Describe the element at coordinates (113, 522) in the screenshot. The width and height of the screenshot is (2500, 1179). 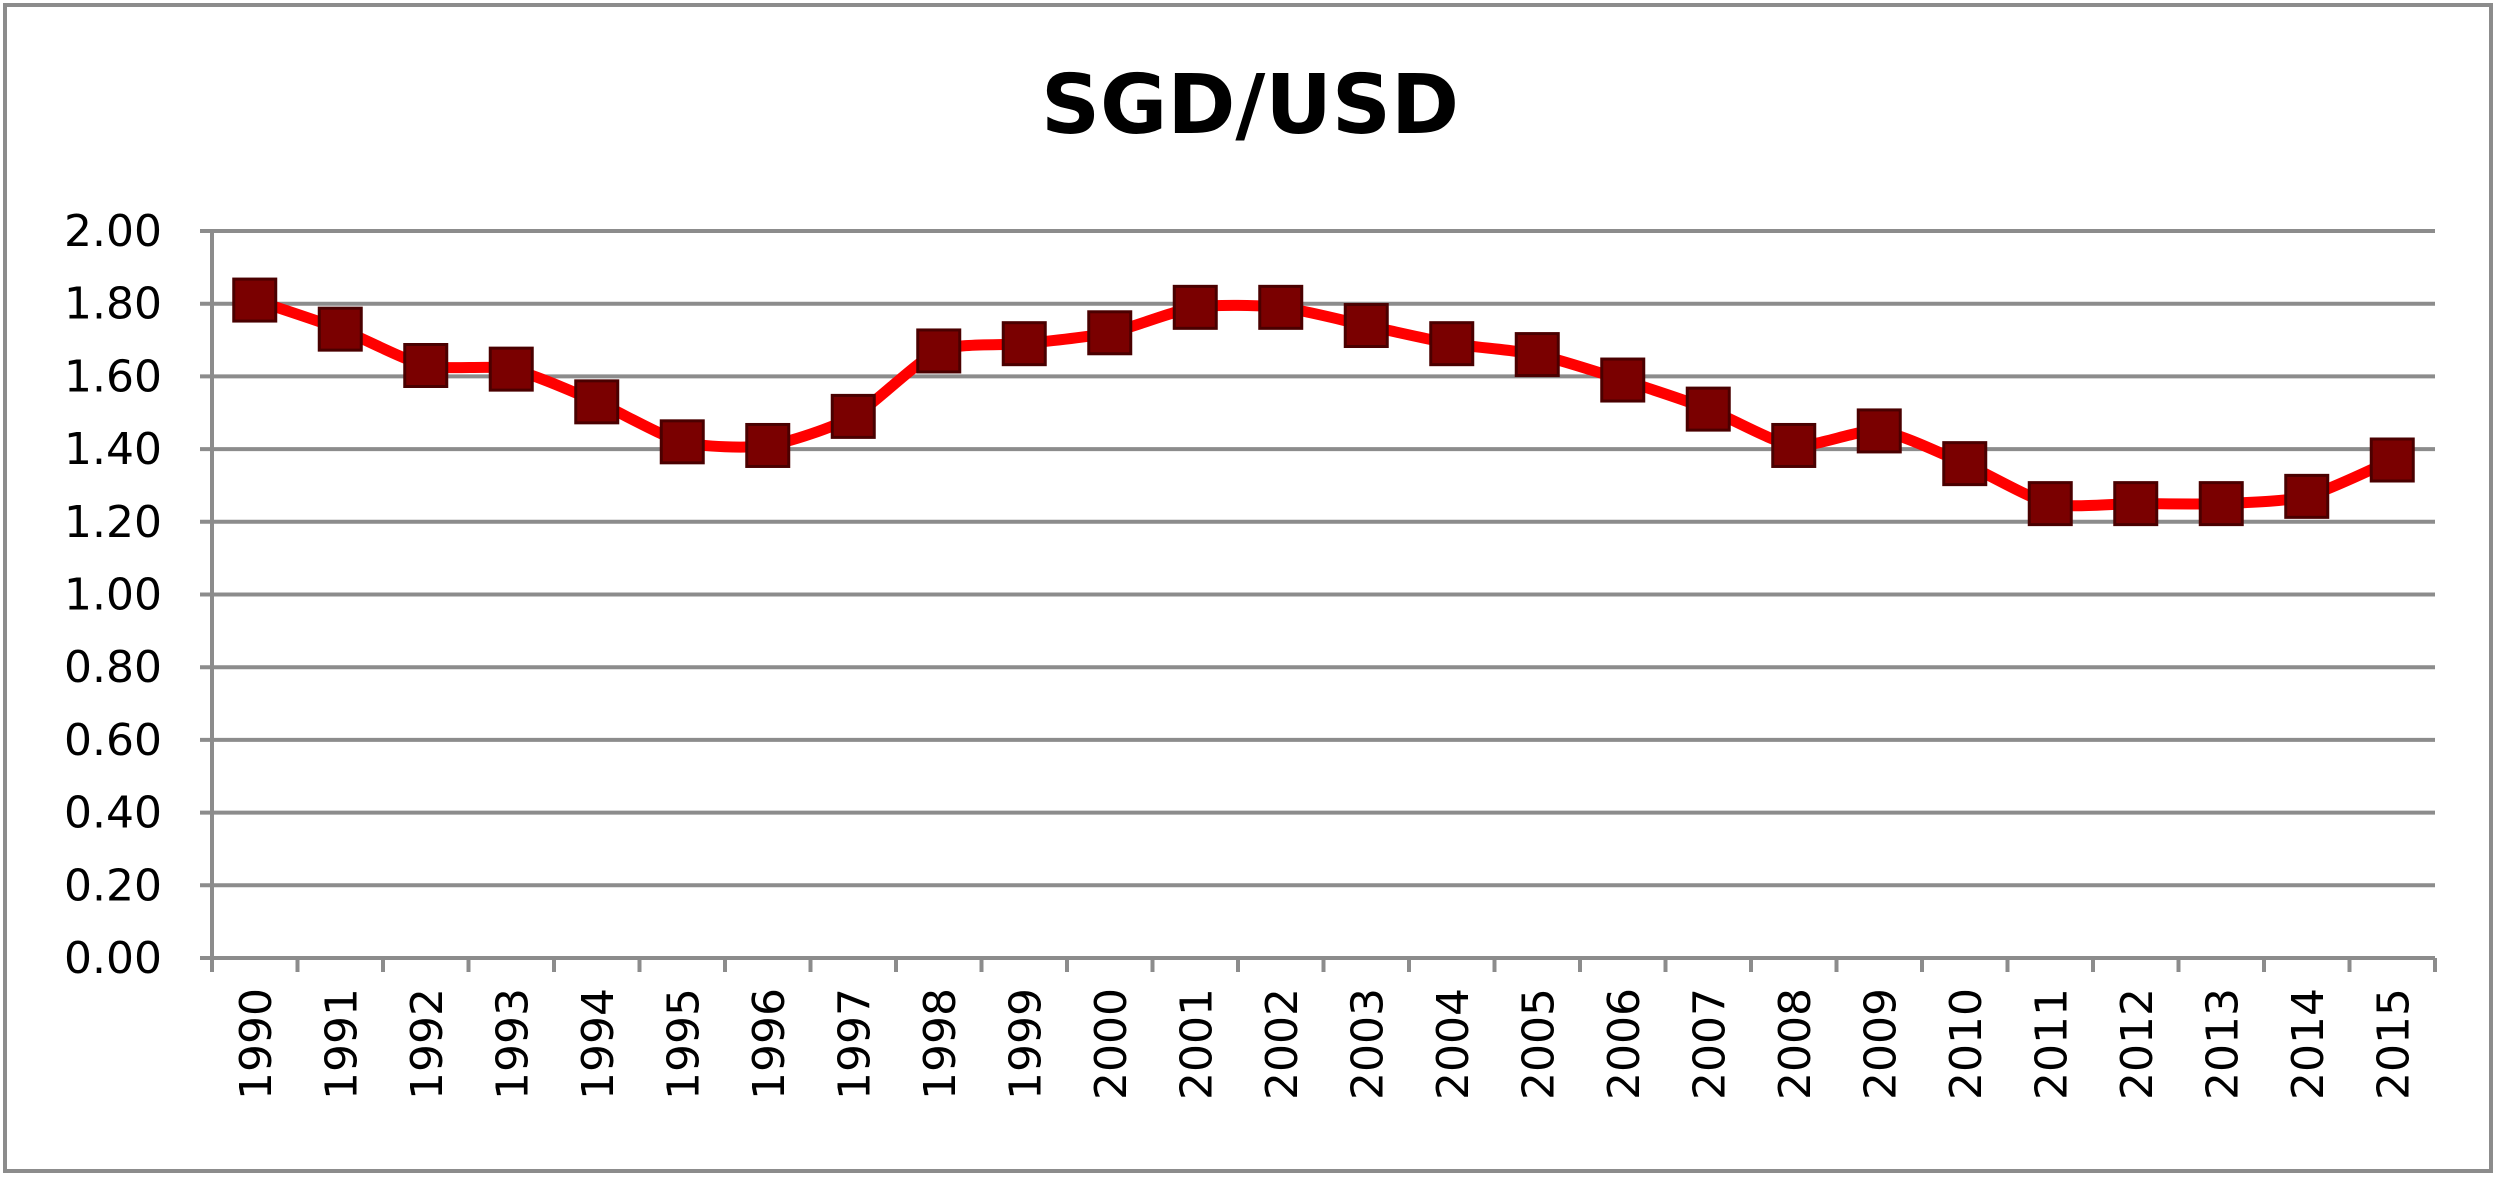
I see `y-tick-label: 1.20` at that location.